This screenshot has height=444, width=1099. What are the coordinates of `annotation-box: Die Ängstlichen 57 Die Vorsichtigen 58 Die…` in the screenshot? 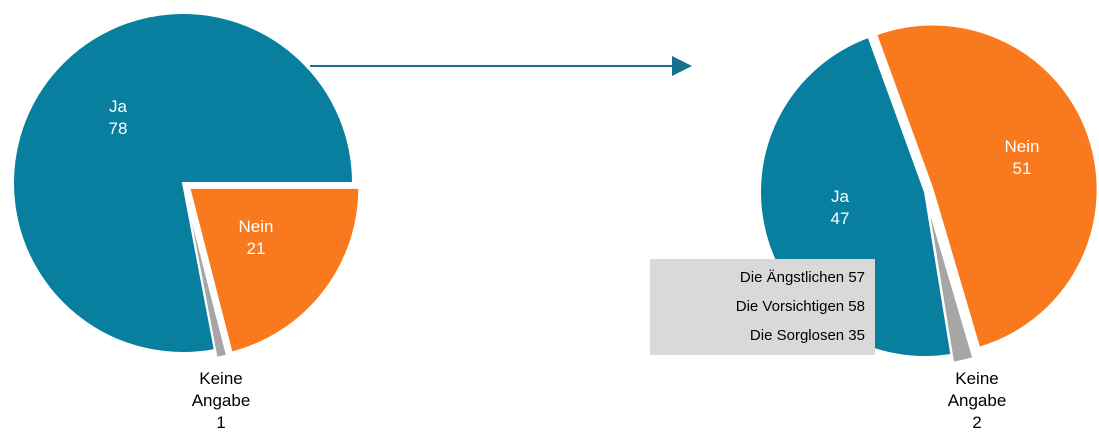 It's located at (762, 307).